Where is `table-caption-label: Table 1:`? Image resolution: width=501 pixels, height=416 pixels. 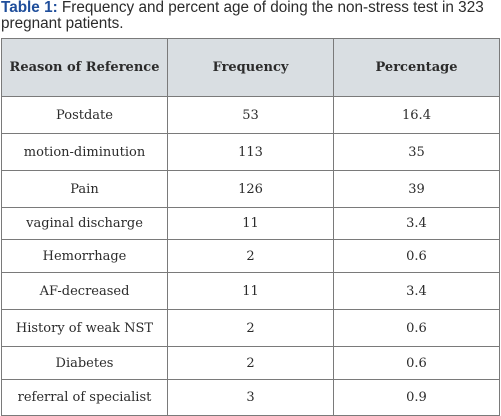
table-caption-label: Table 1: is located at coordinates (29, 8).